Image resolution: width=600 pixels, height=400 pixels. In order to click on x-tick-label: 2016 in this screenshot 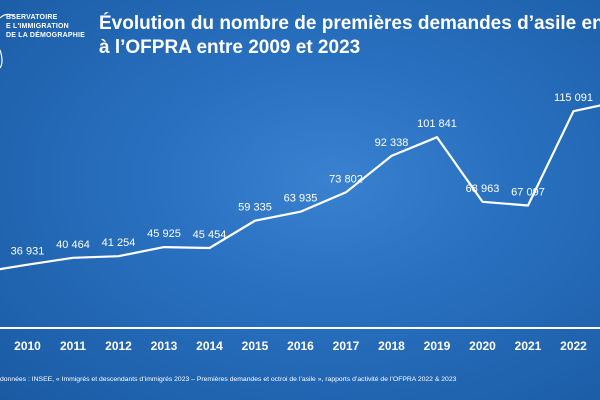, I will do `click(300, 346)`.